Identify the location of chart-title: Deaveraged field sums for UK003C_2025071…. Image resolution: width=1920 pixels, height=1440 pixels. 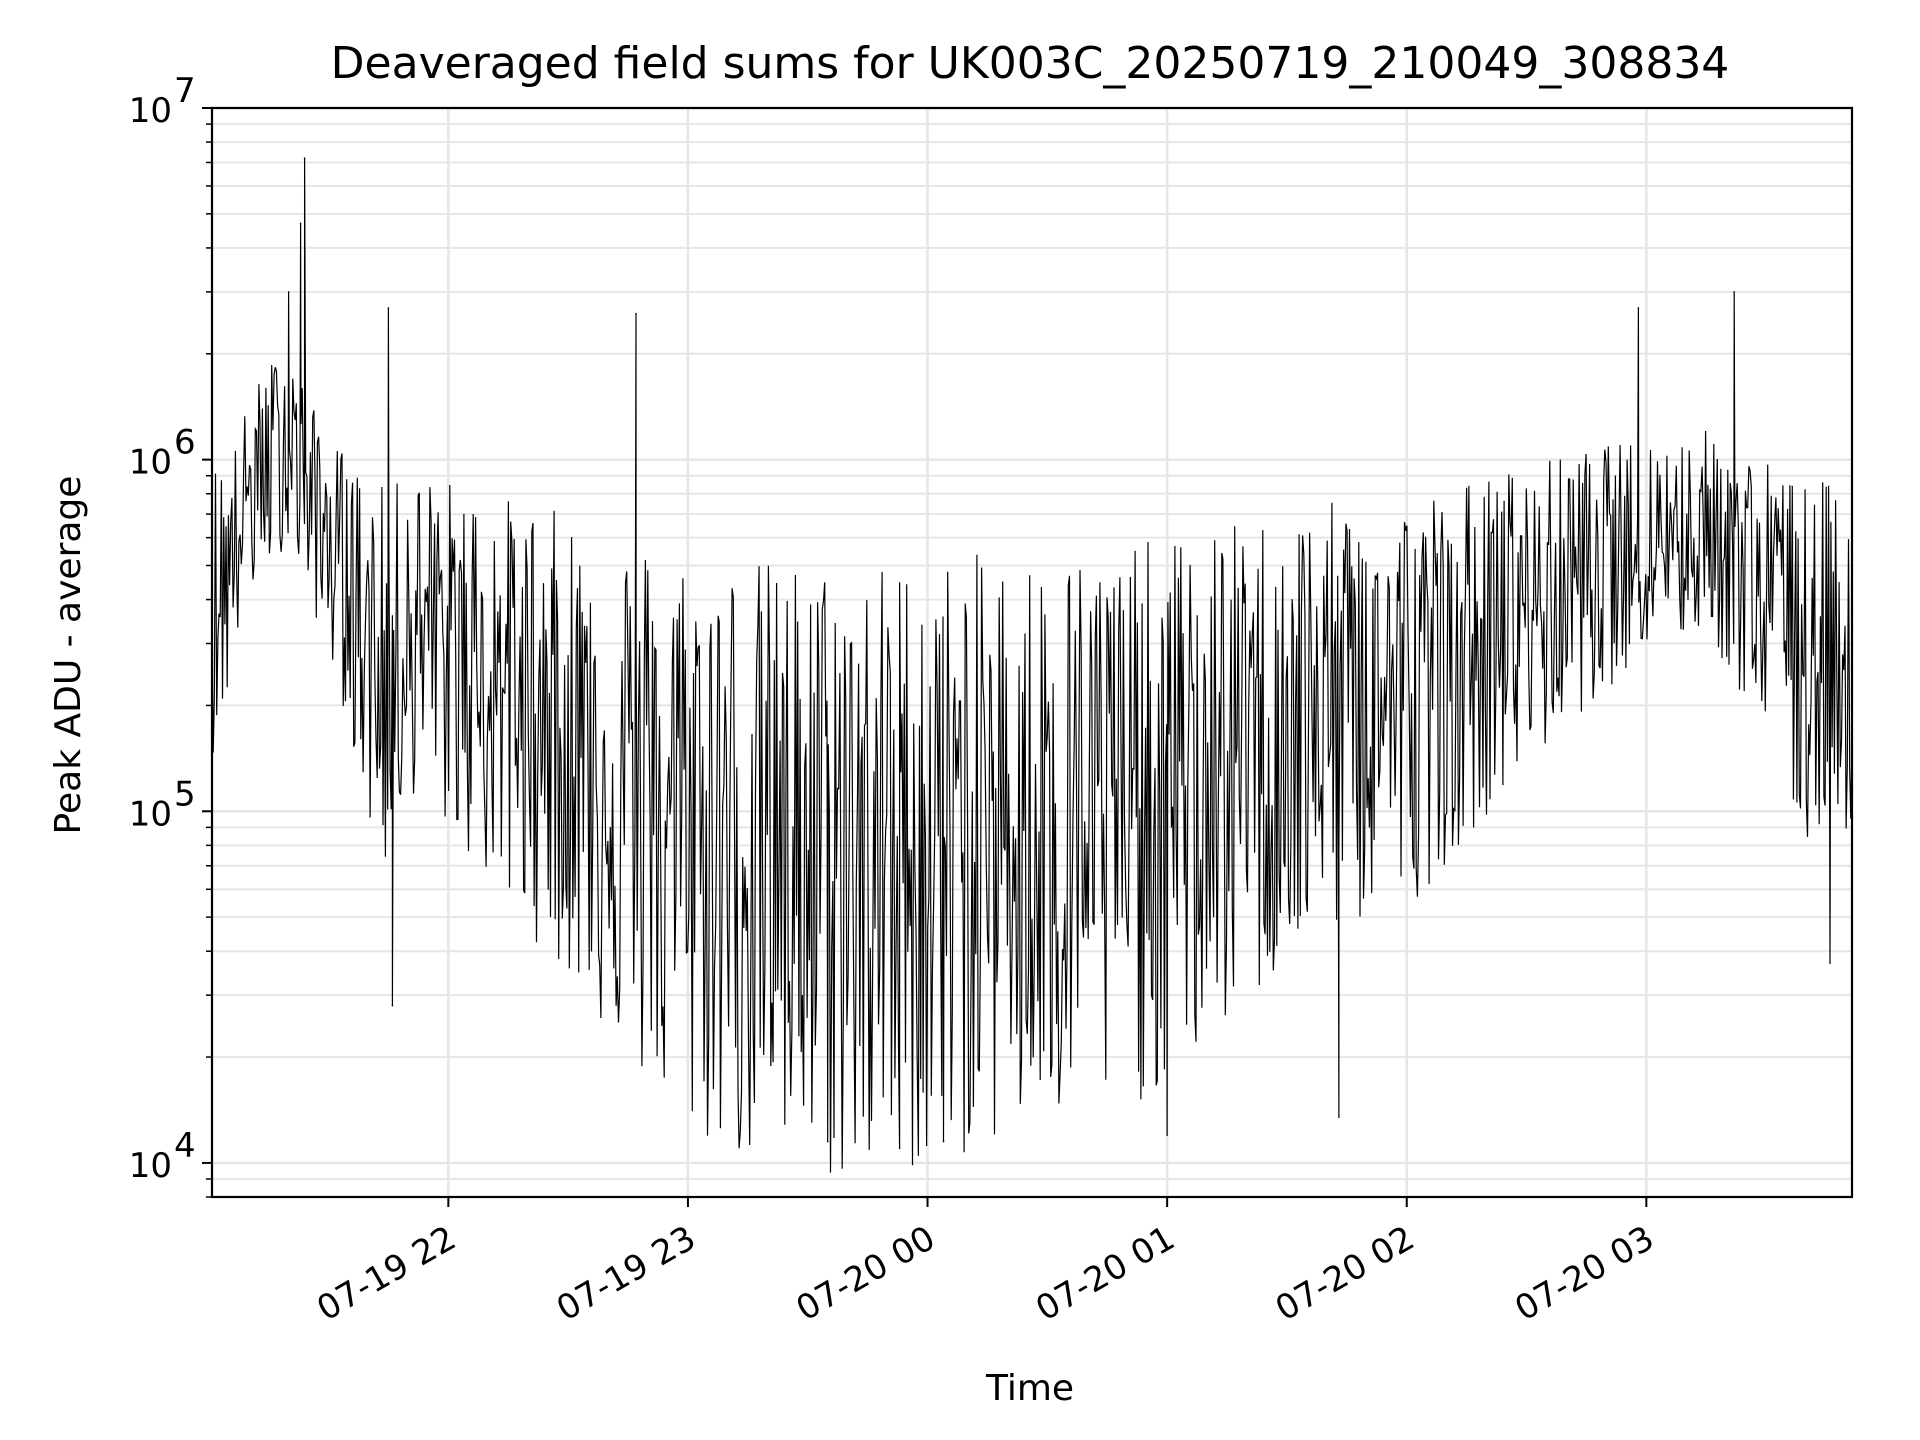
(1030, 63).